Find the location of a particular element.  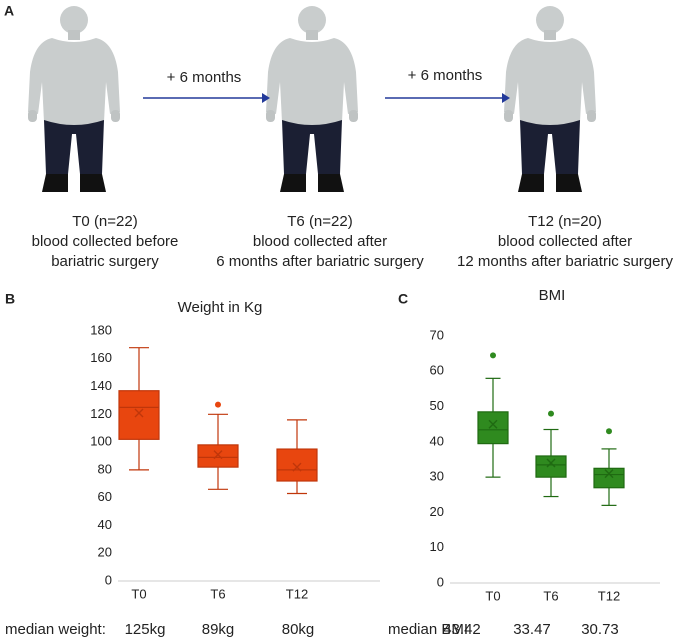

timepoint-text: blood collected before is located at coordinates (105, 241).